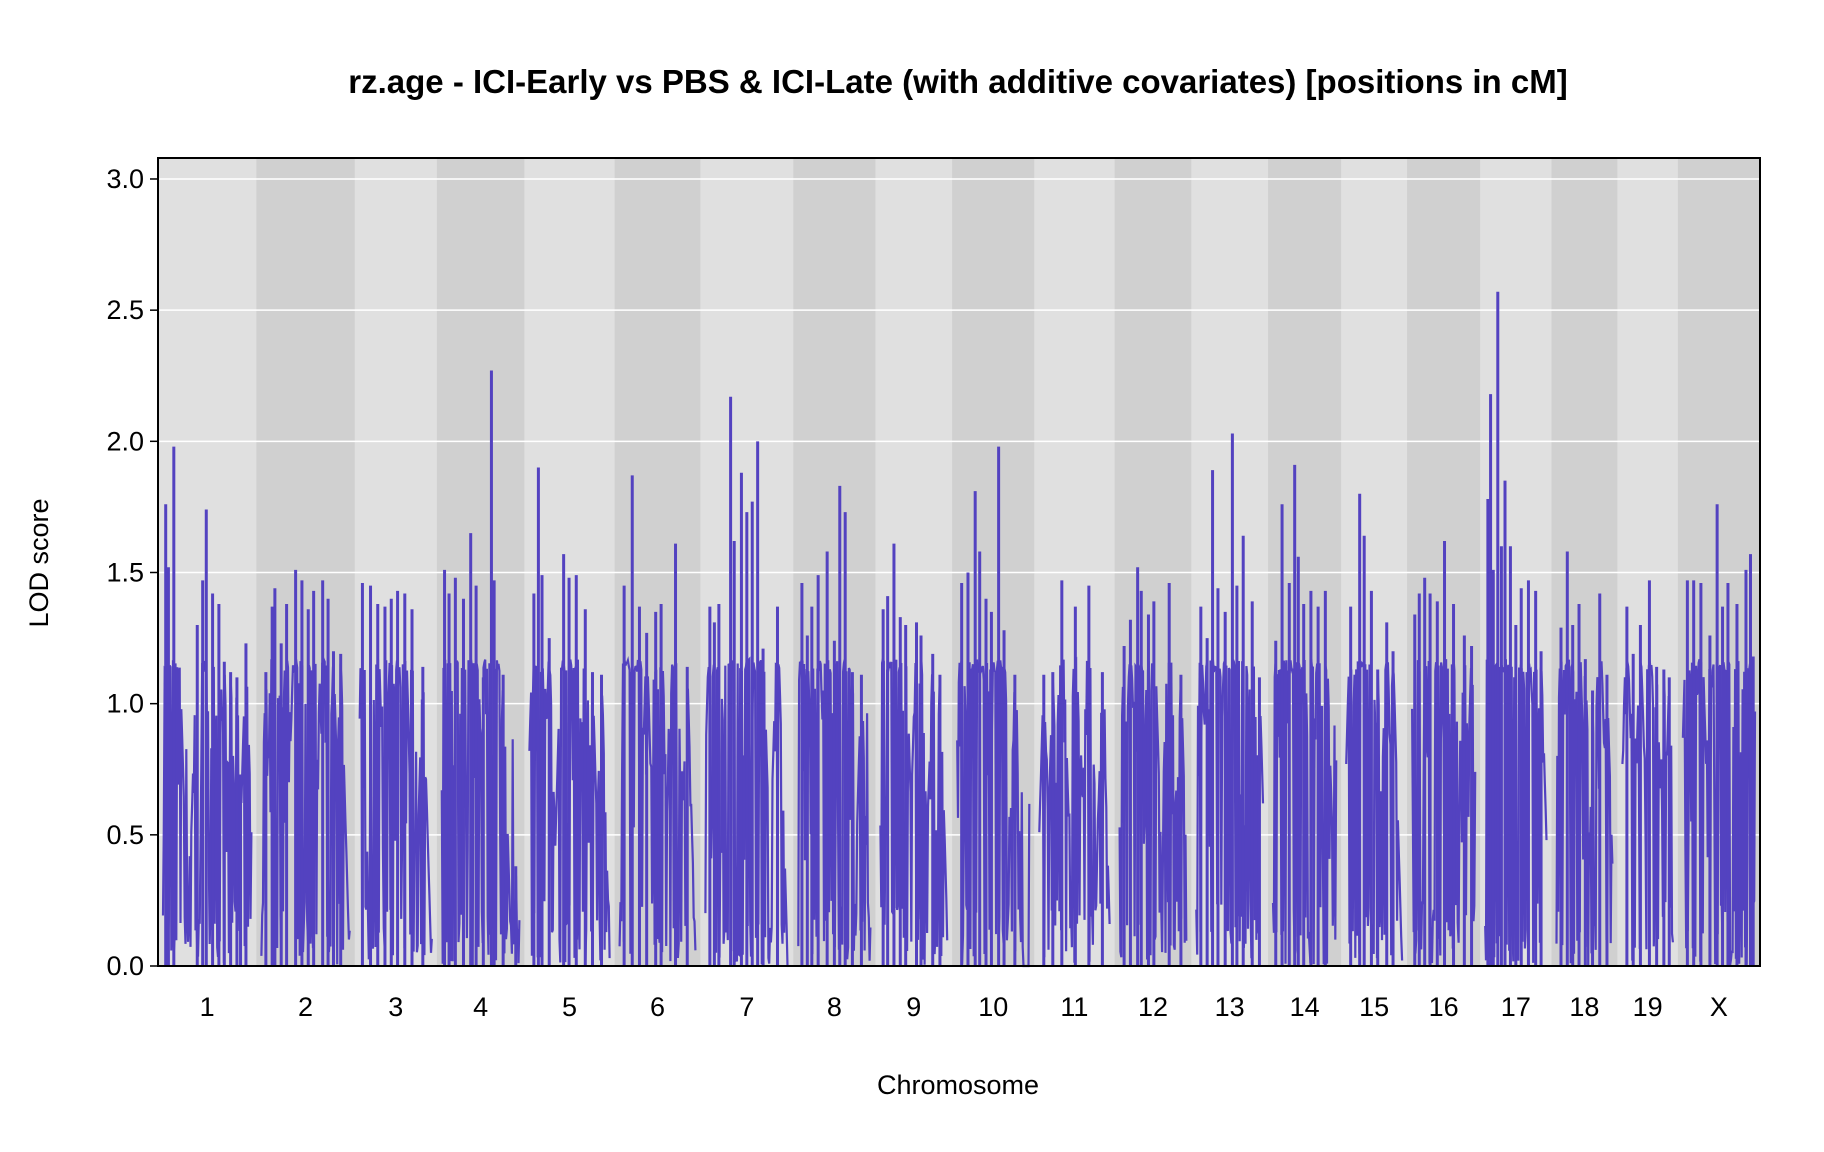 The width and height of the screenshot is (1824, 1152). What do you see at coordinates (207, 1007) in the screenshot?
I see `x-tick-label: 1` at bounding box center [207, 1007].